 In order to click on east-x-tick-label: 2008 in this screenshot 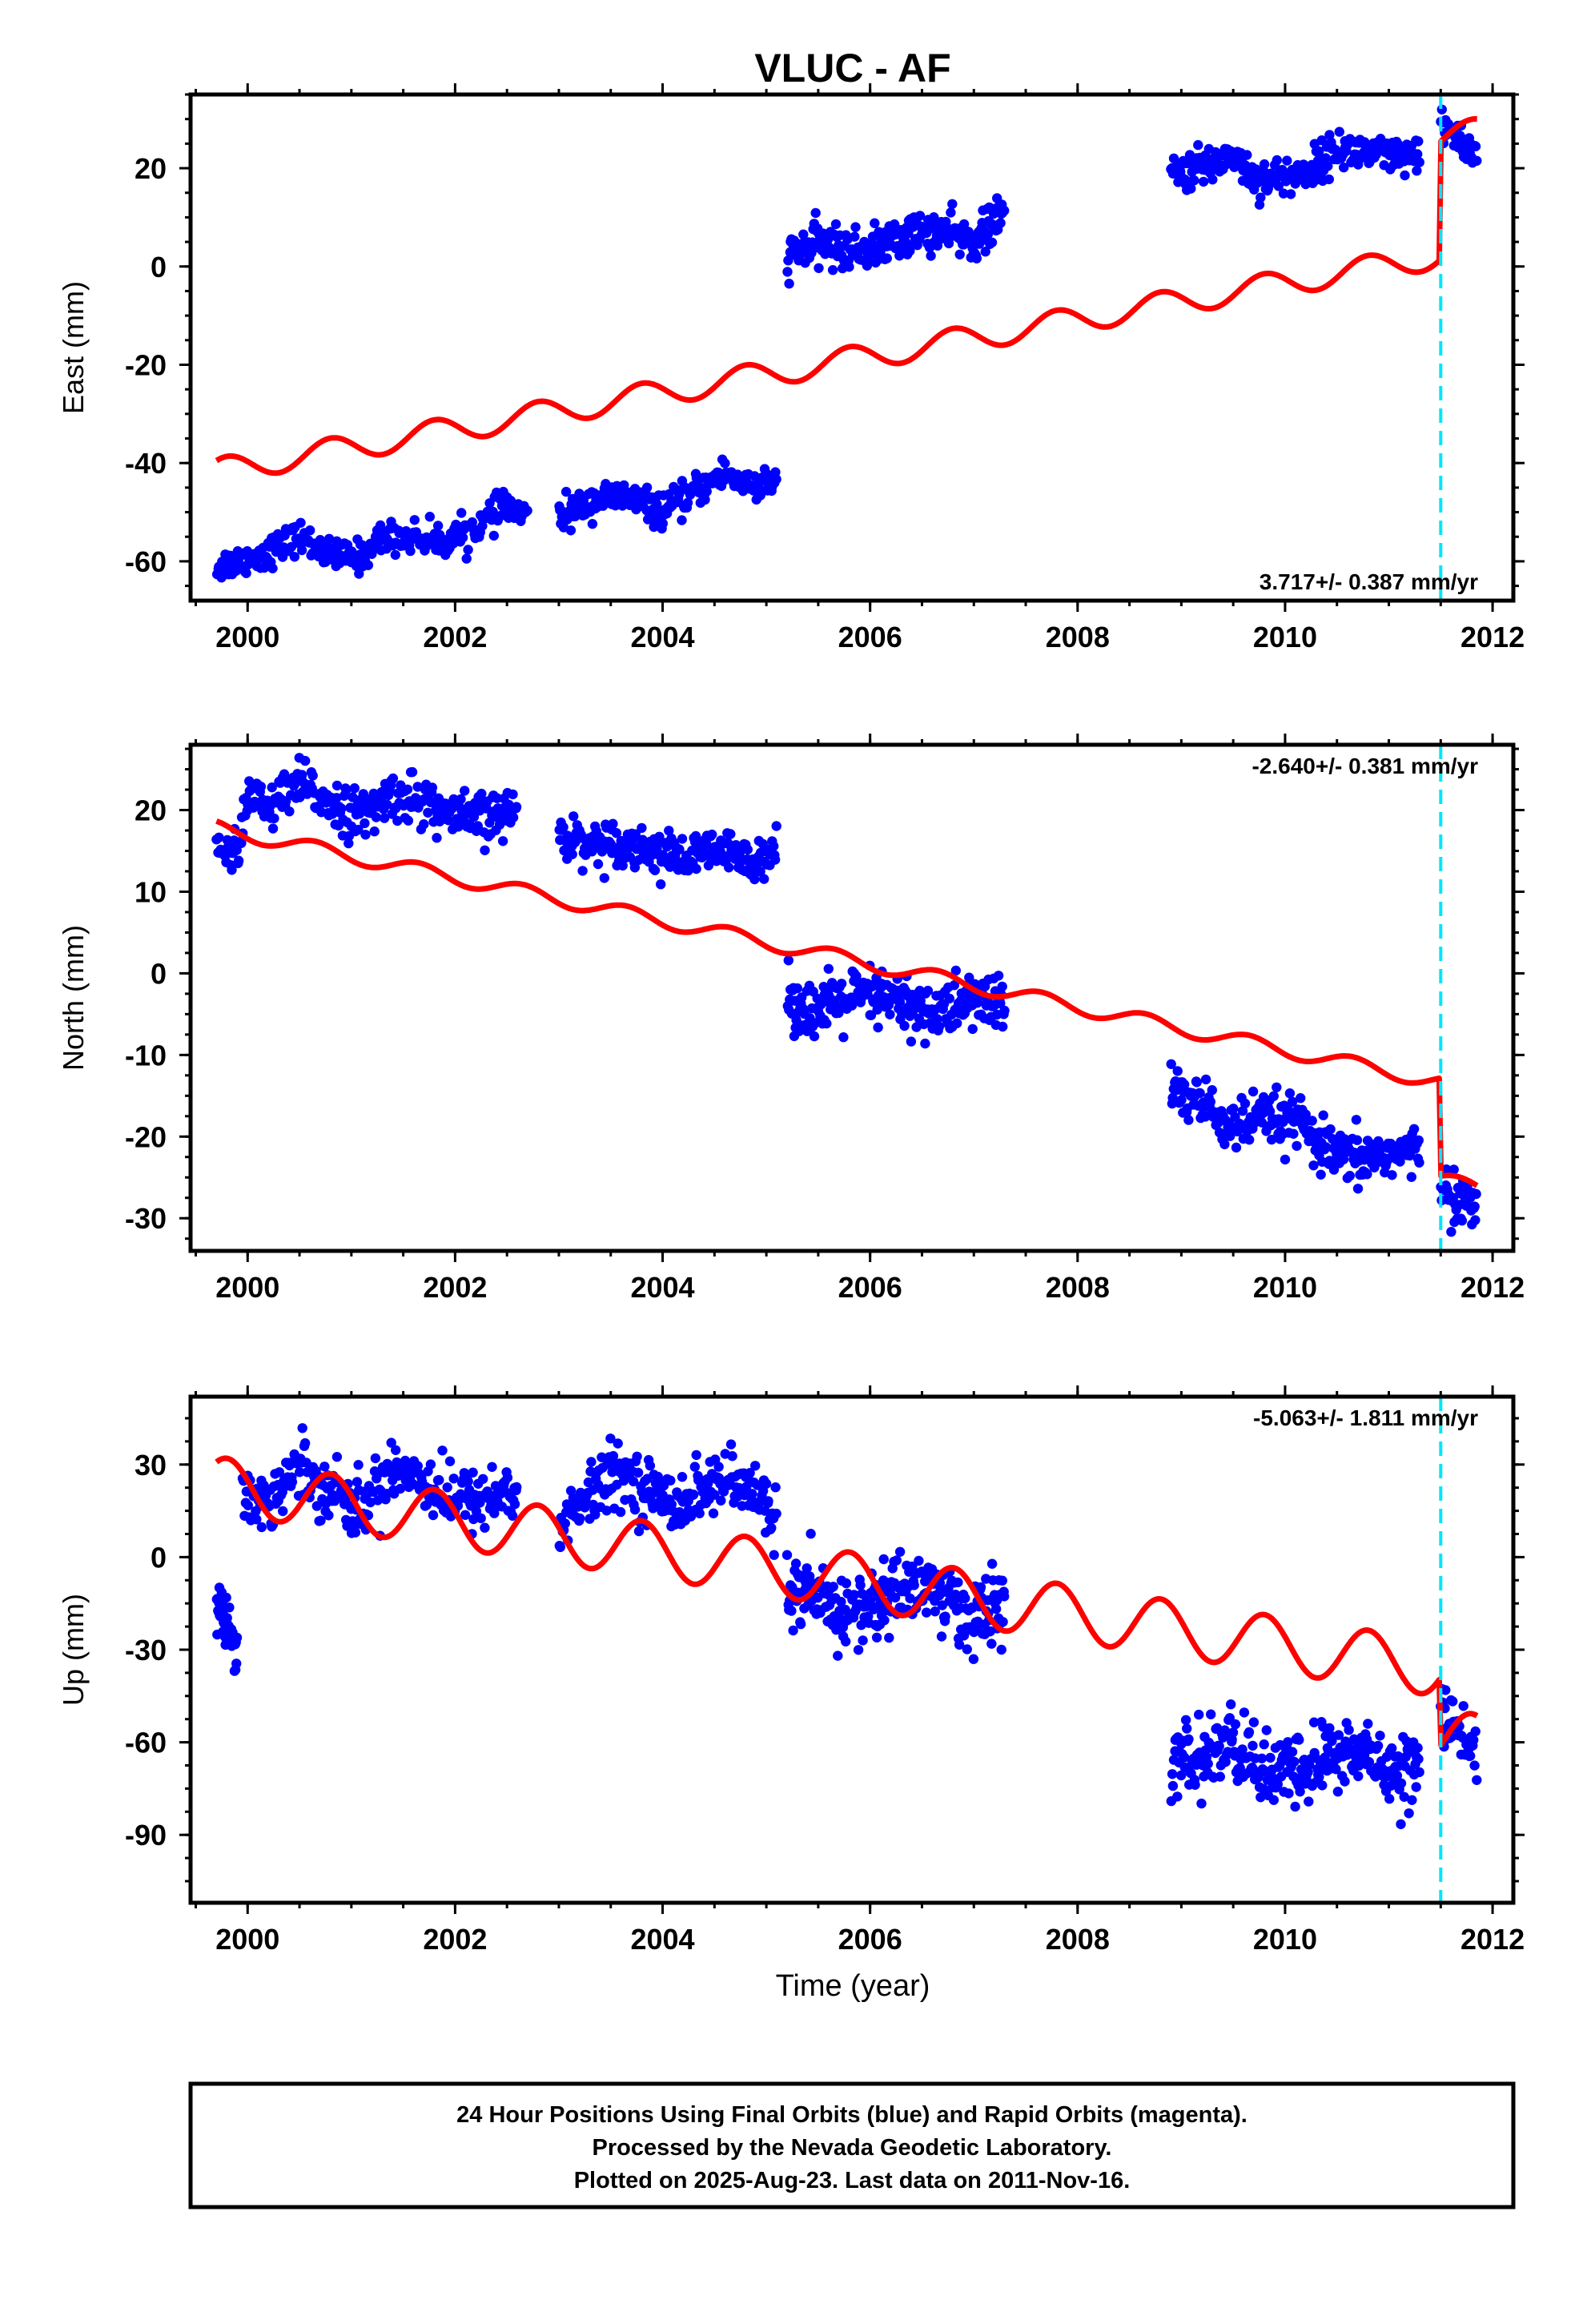, I will do `click(1078, 637)`.